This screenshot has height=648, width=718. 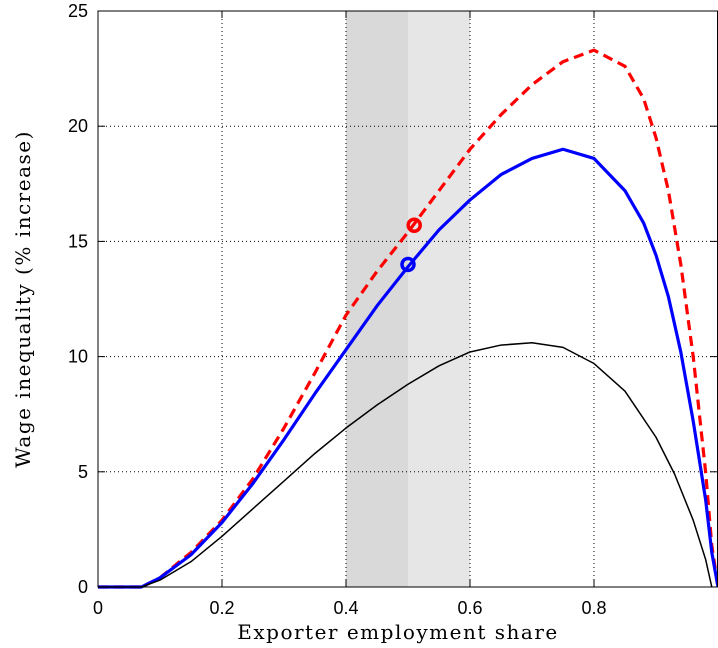 I want to click on x-tick-label-1: 0.2, so click(x=221, y=608).